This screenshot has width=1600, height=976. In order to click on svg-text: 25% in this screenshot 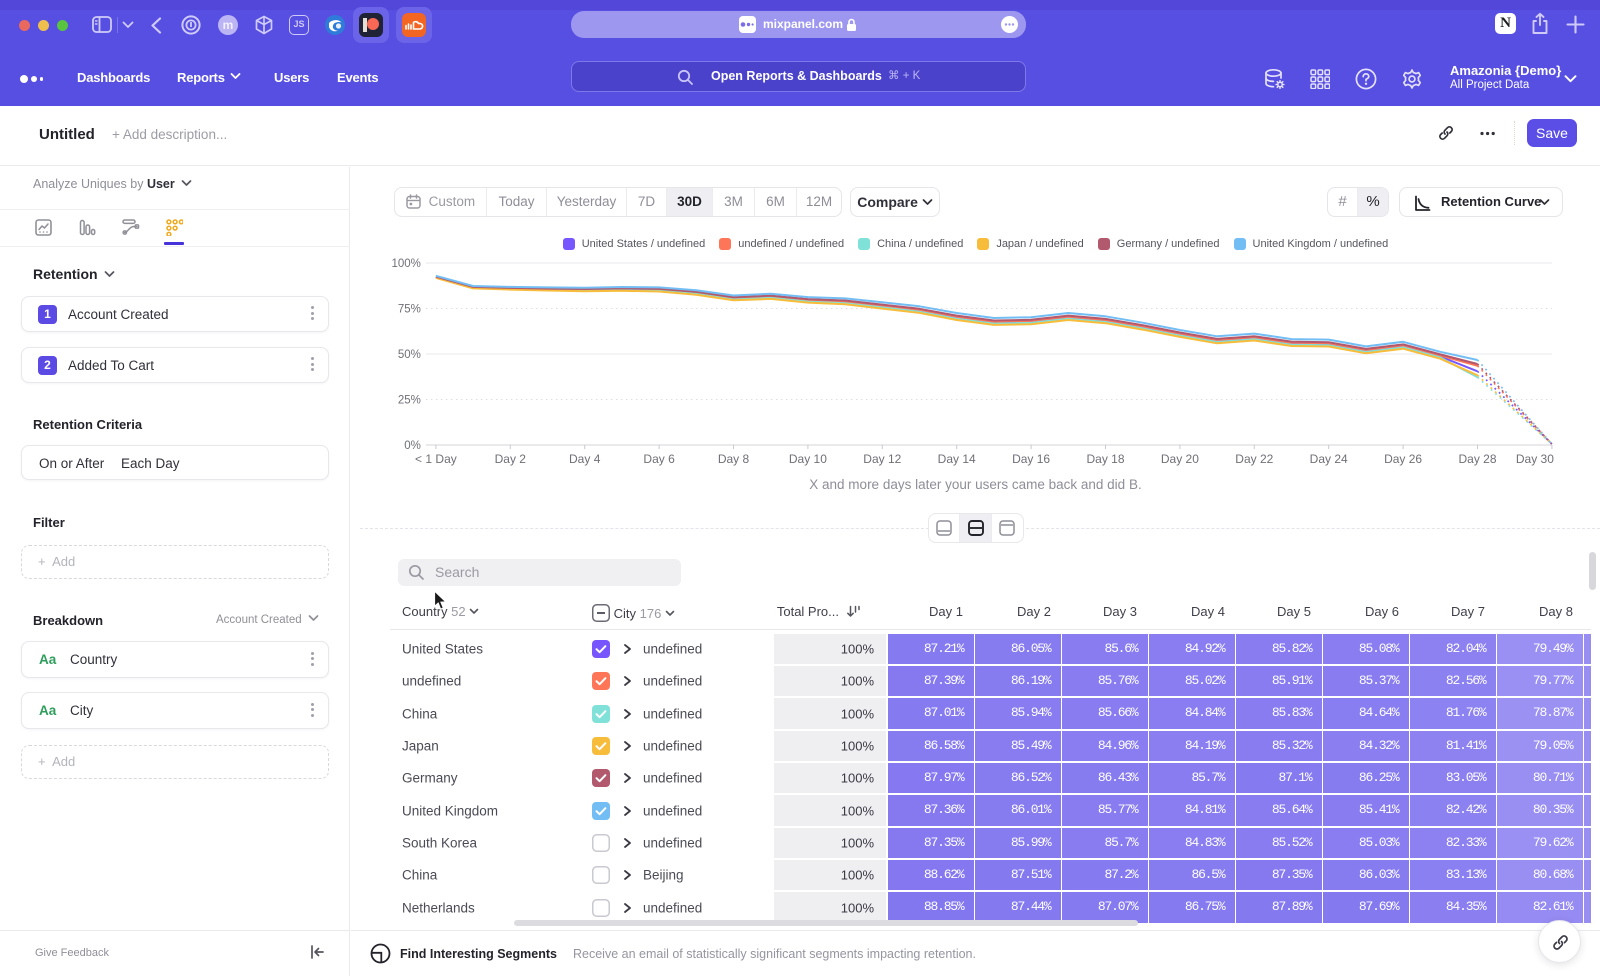, I will do `click(409, 401)`.